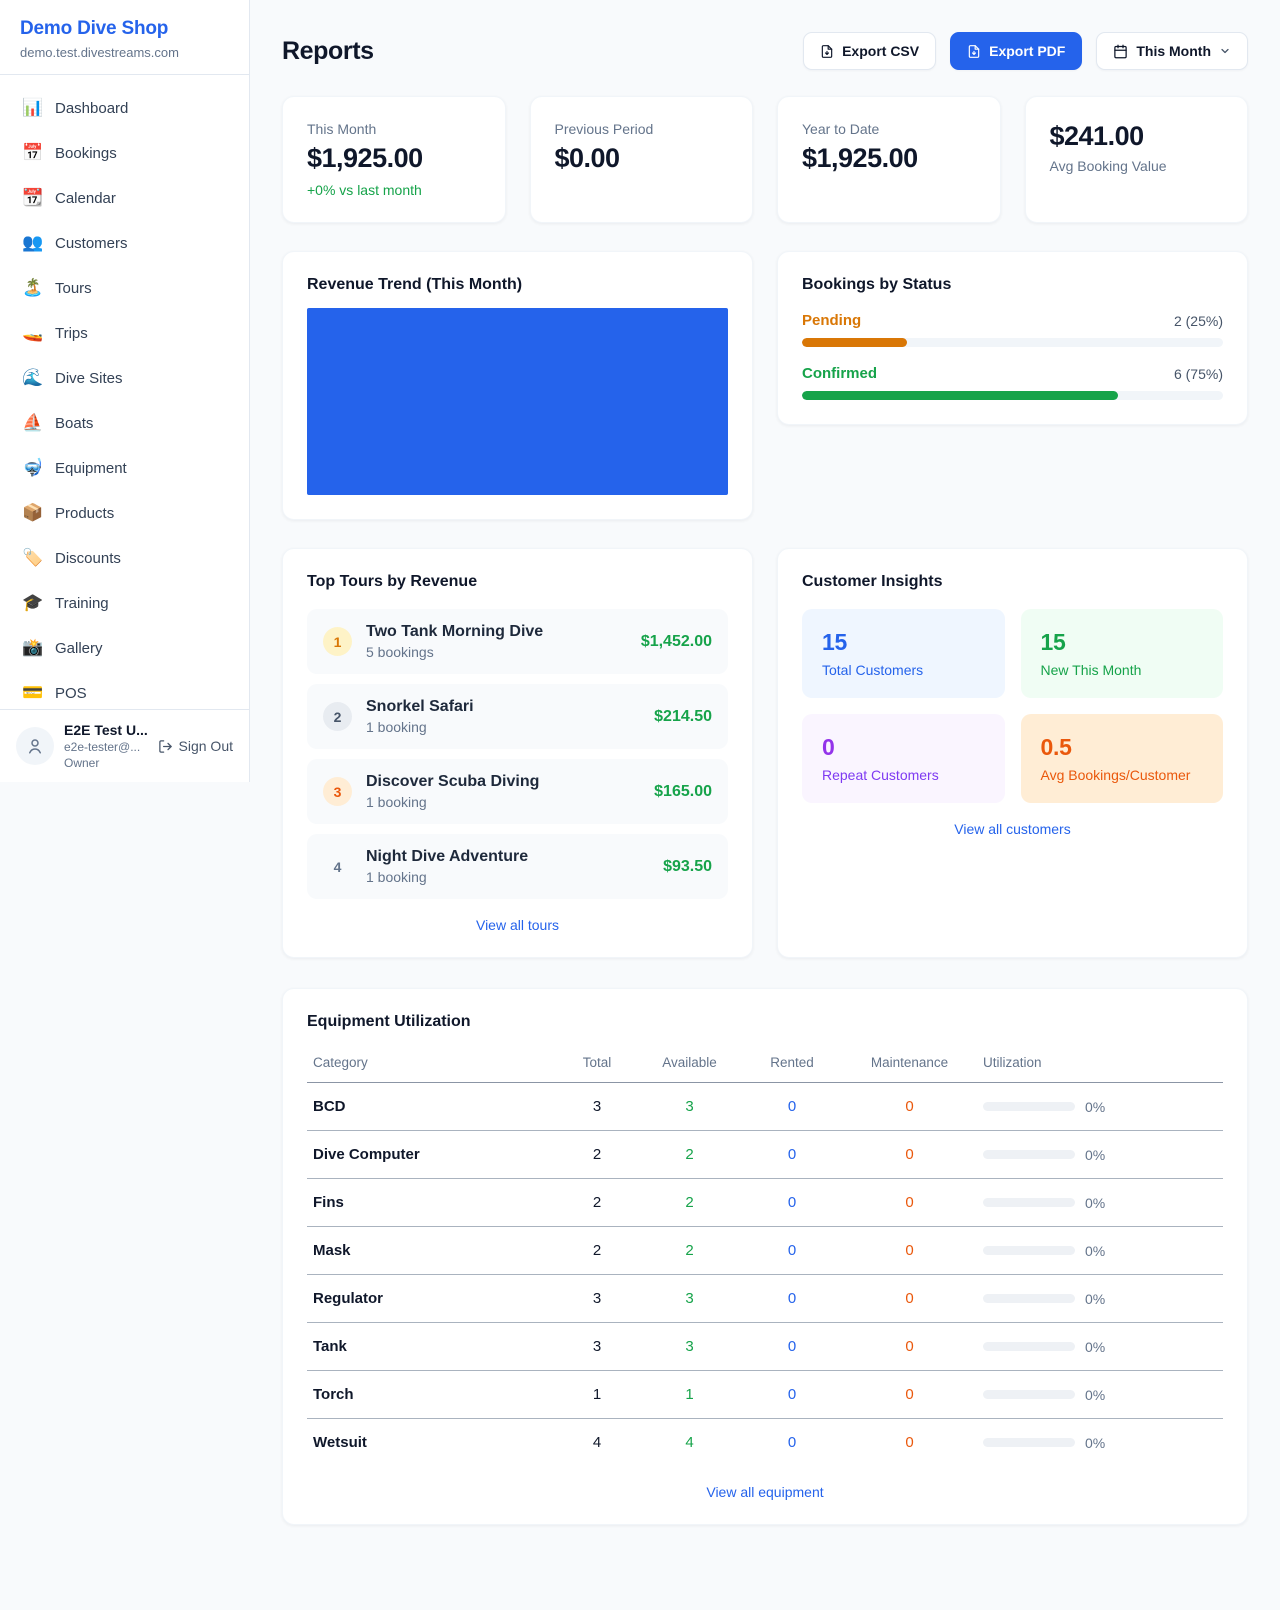 This screenshot has height=1610, width=1280. I want to click on stat-label: This Month, so click(342, 129).